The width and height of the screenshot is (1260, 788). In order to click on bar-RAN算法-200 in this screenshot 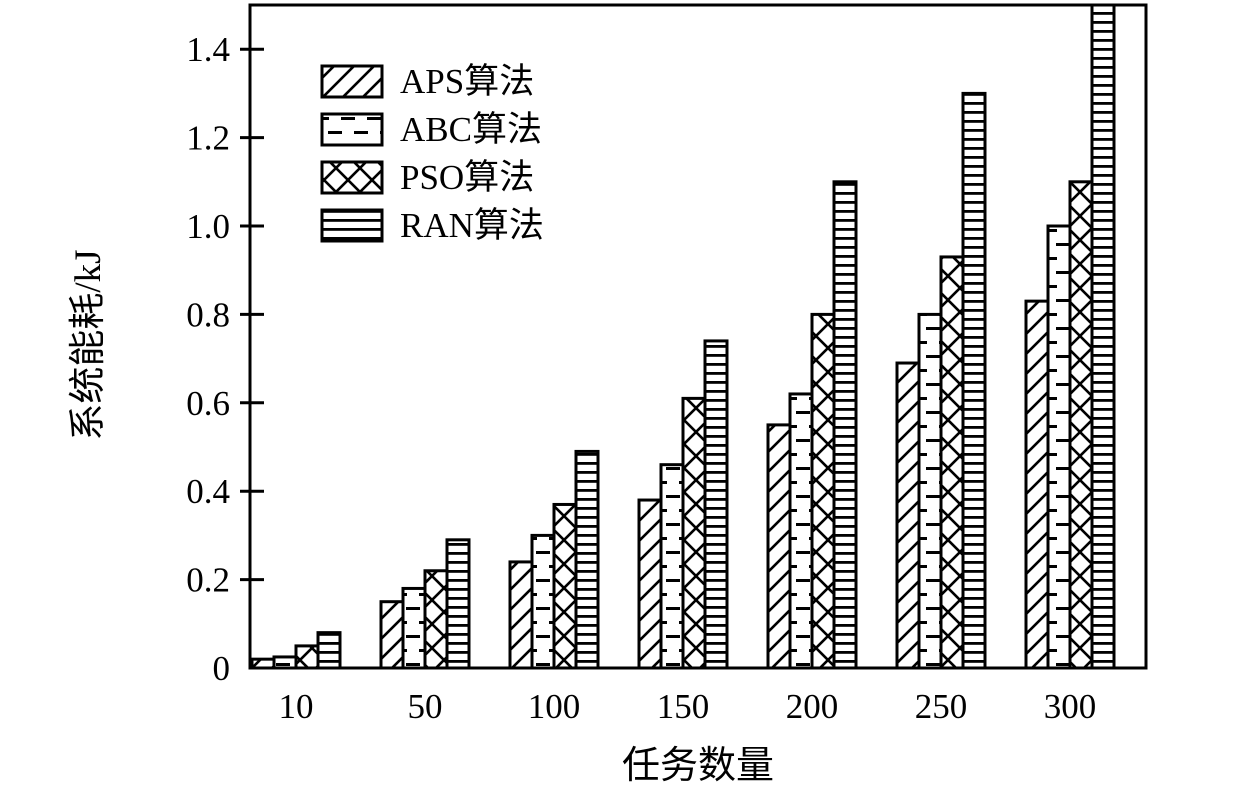, I will do `click(845, 425)`.